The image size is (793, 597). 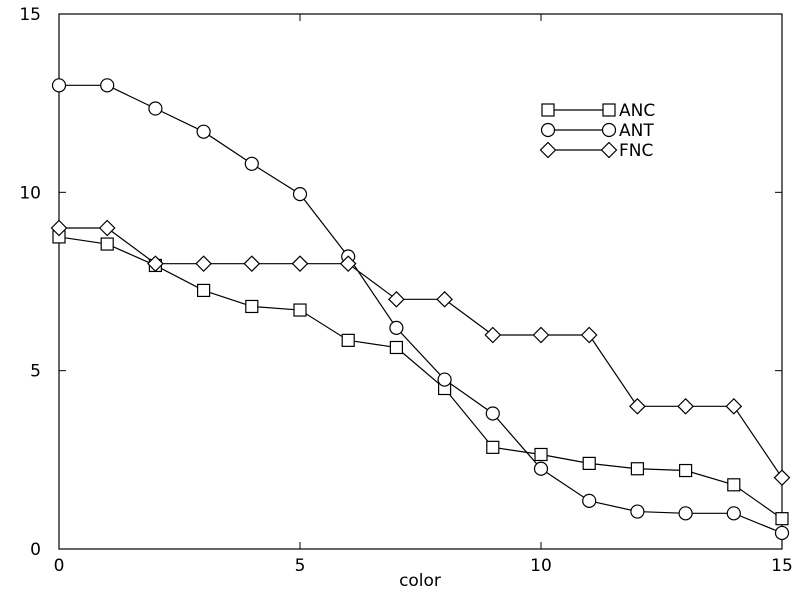 What do you see at coordinates (30, 193) in the screenshot?
I see `y-tick-label: 10` at bounding box center [30, 193].